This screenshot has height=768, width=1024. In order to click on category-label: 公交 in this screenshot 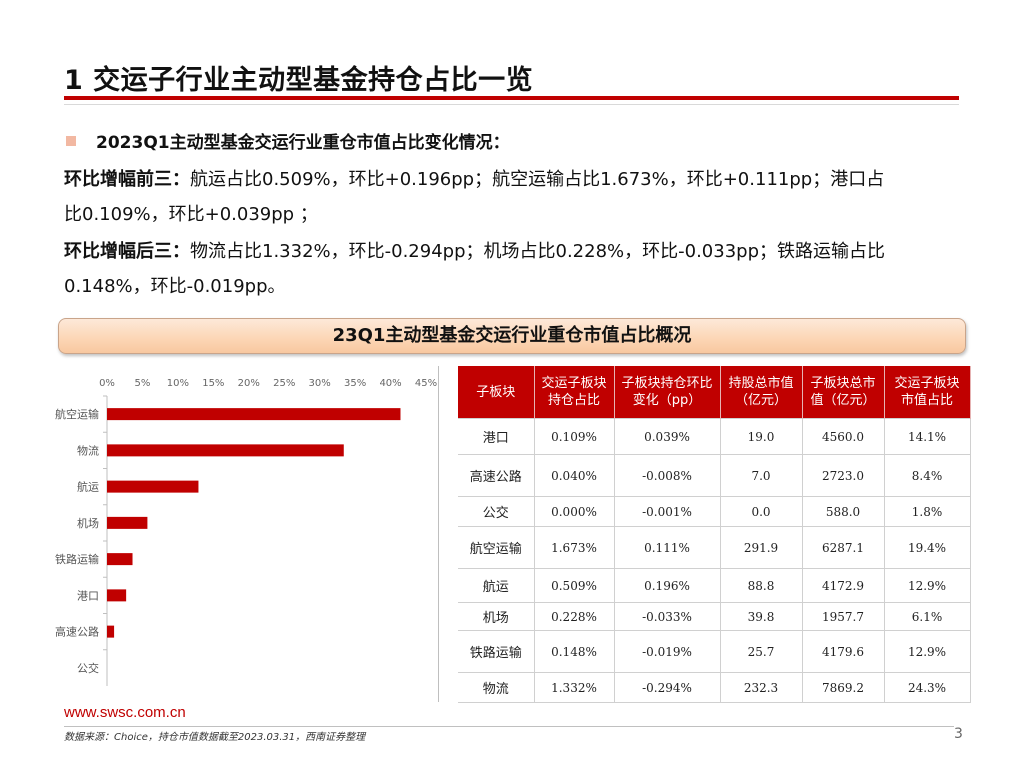, I will do `click(88, 668)`.